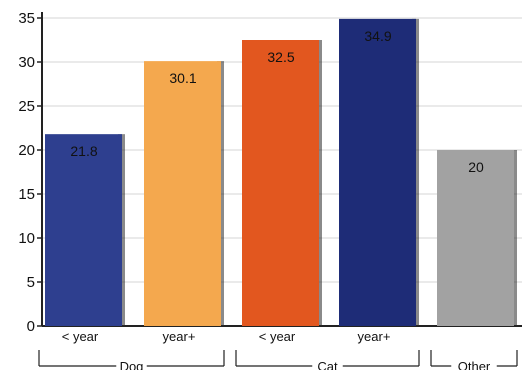 This screenshot has width=526, height=370. I want to click on group-label: Cat, so click(327, 364).